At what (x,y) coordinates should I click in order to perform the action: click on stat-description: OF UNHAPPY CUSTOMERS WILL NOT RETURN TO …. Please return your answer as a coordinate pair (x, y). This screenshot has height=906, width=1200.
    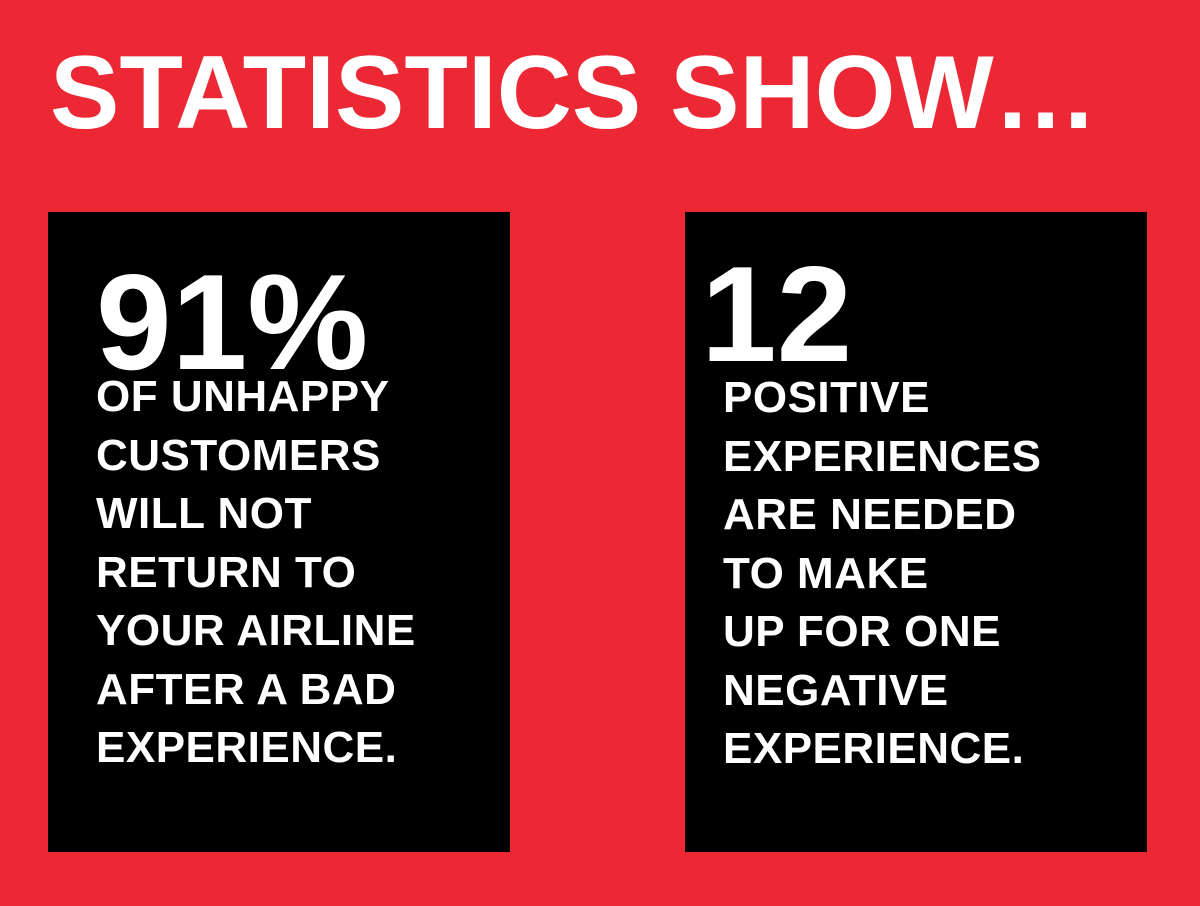
    Looking at the image, I should click on (256, 573).